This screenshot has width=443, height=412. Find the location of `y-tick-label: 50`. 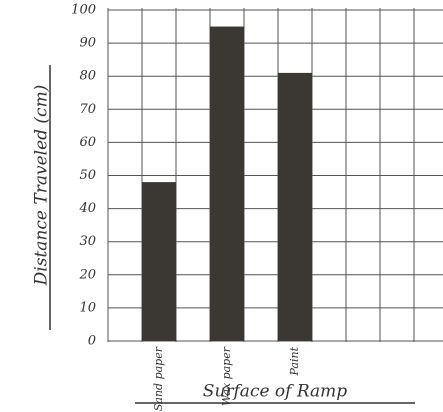

y-tick-label: 50 is located at coordinates (87, 175).